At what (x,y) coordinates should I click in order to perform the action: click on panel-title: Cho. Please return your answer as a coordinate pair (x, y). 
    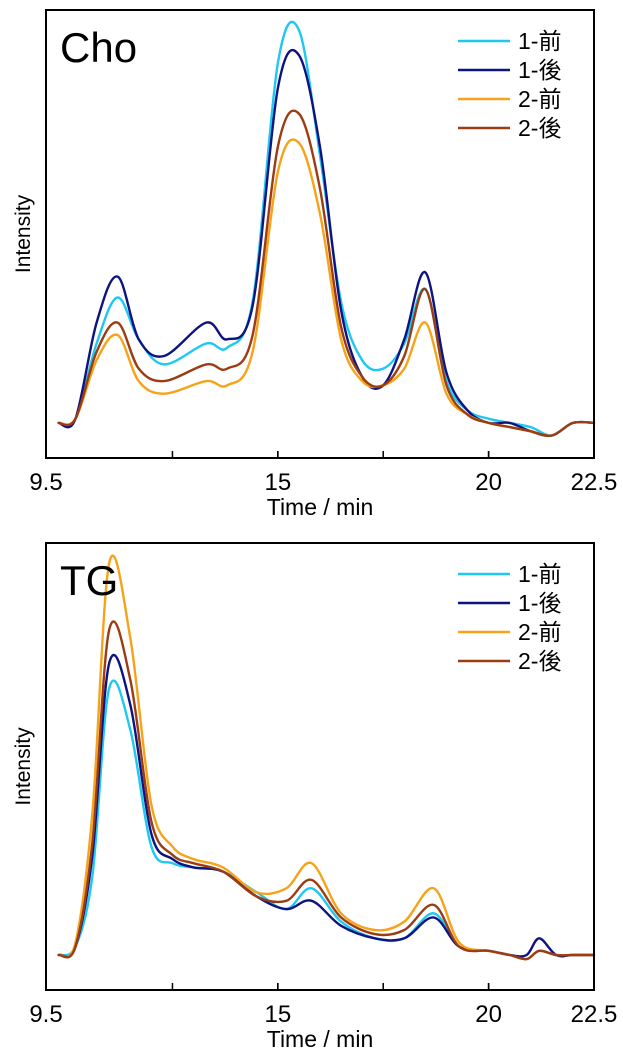
    Looking at the image, I should click on (98, 47).